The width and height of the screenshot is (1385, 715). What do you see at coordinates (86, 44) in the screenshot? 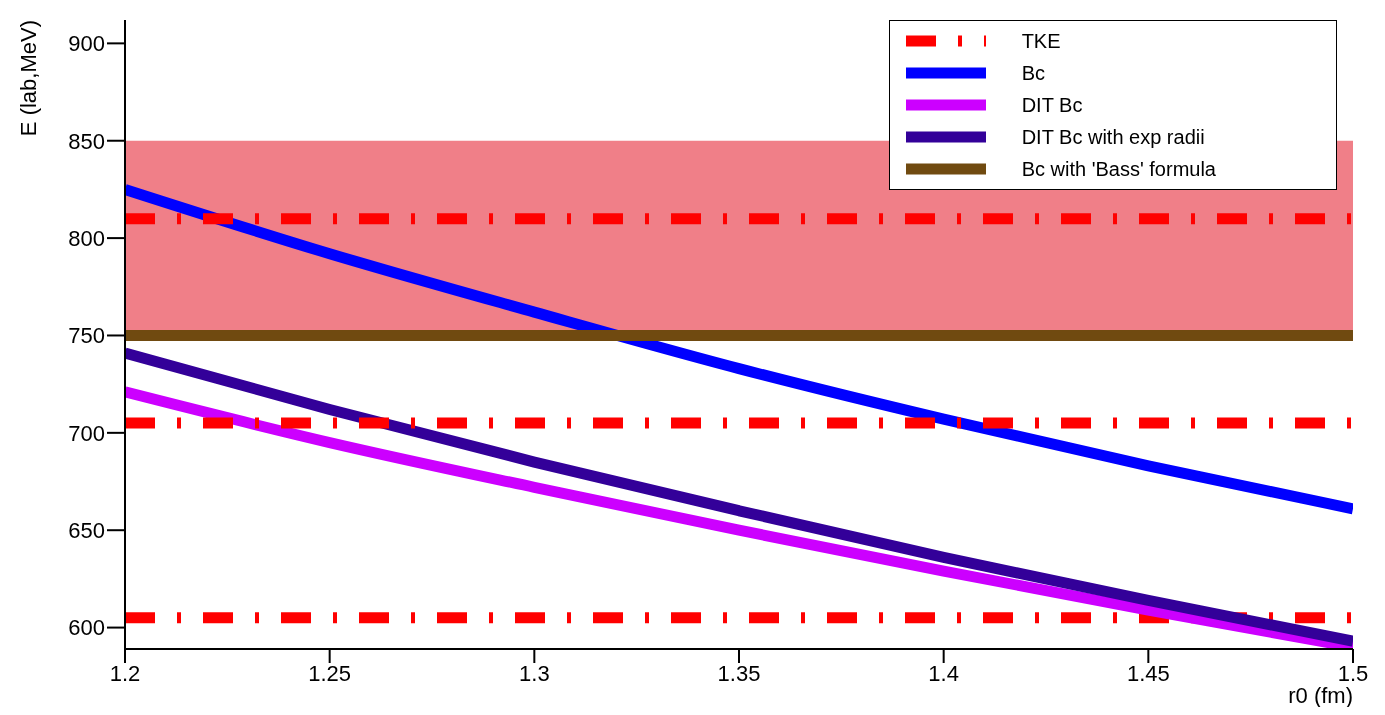
I see `y-tick-label: 900` at bounding box center [86, 44].